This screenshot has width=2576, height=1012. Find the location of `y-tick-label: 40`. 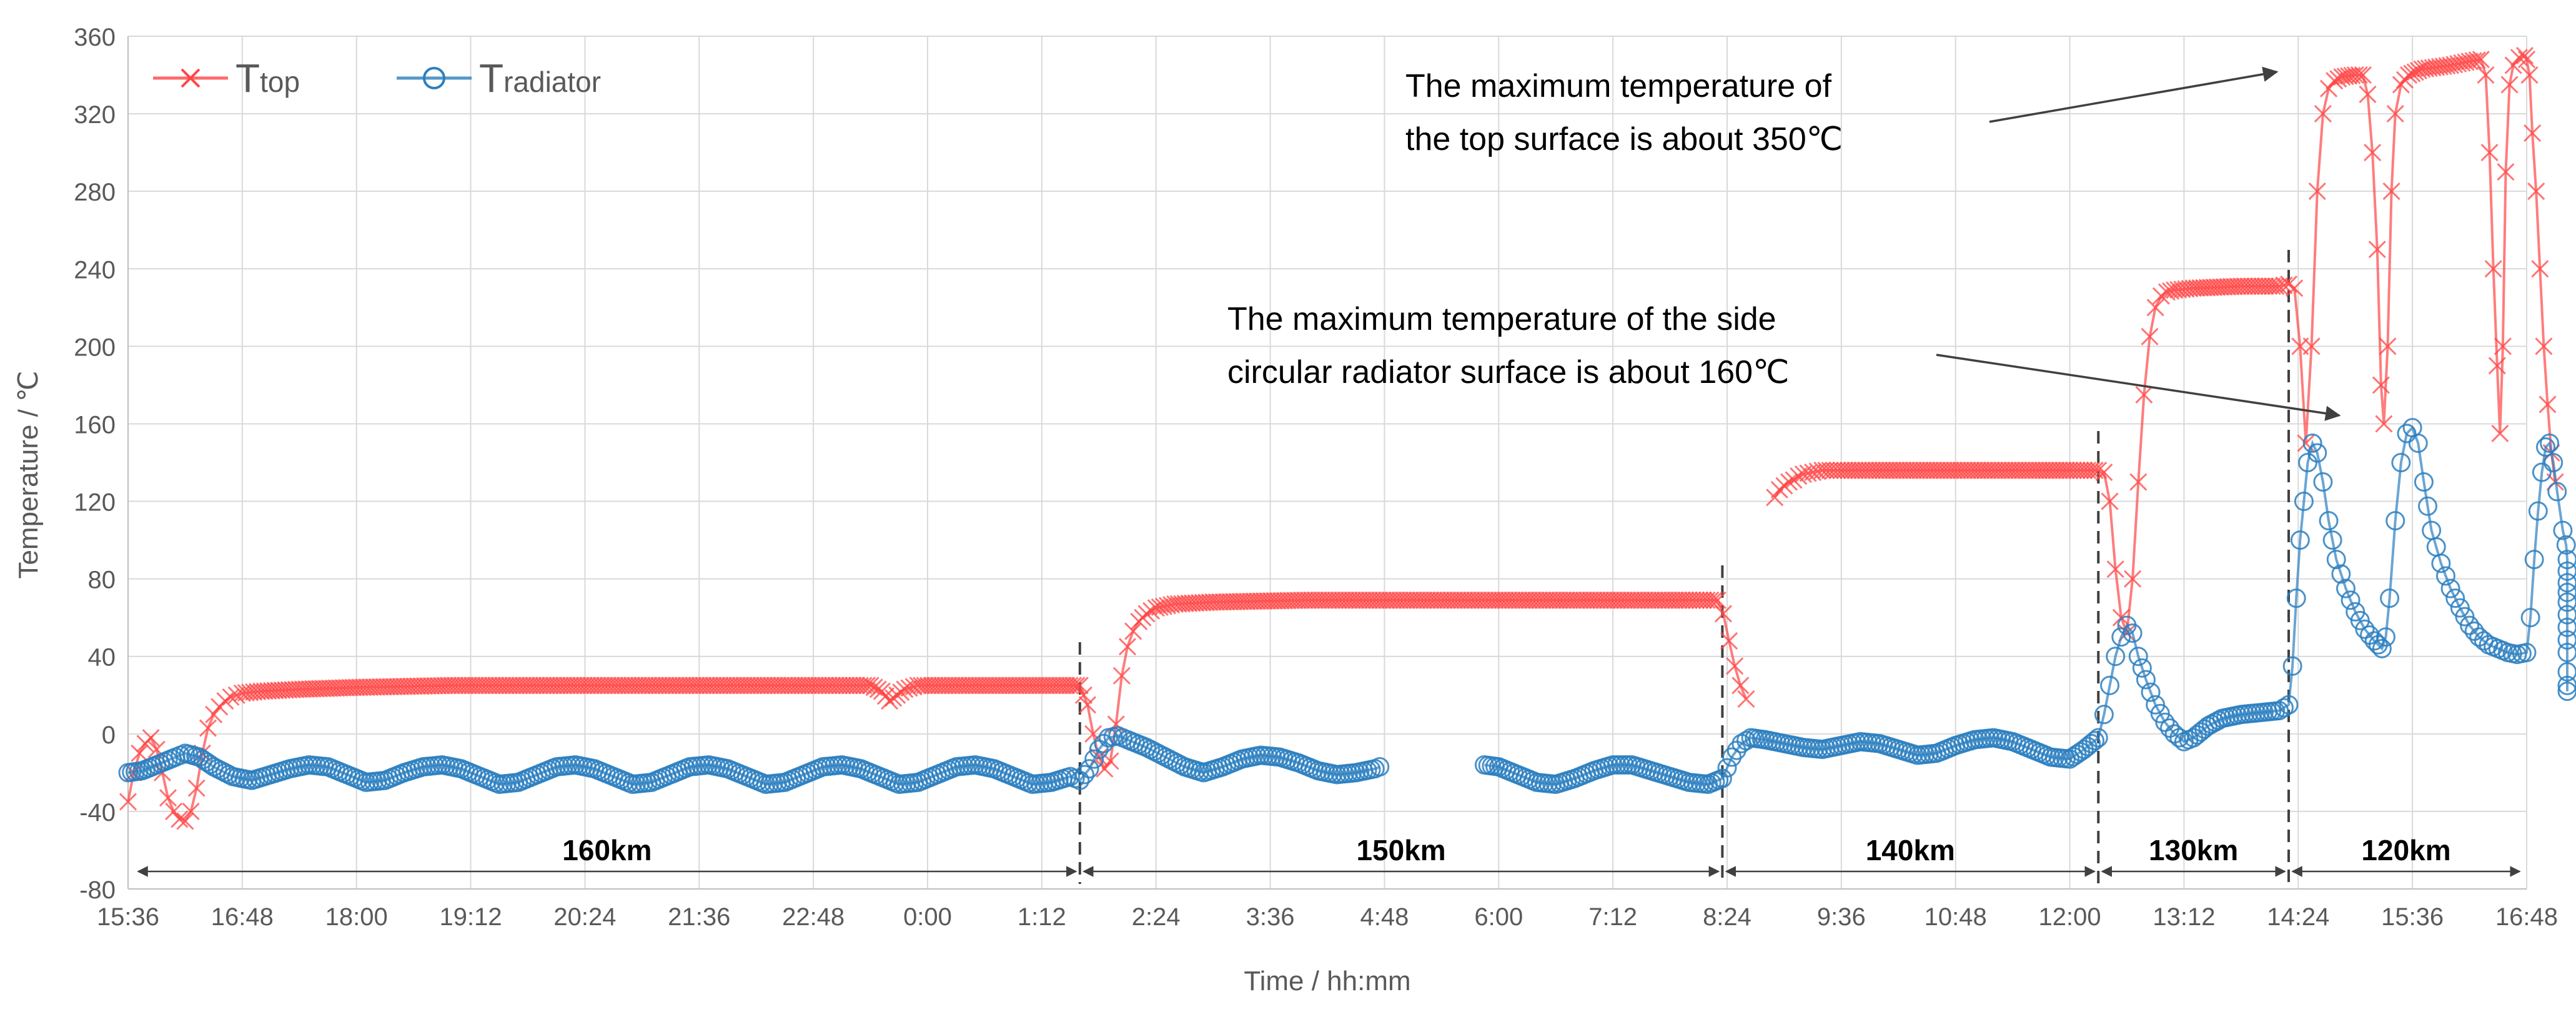

y-tick-label: 40 is located at coordinates (102, 658).